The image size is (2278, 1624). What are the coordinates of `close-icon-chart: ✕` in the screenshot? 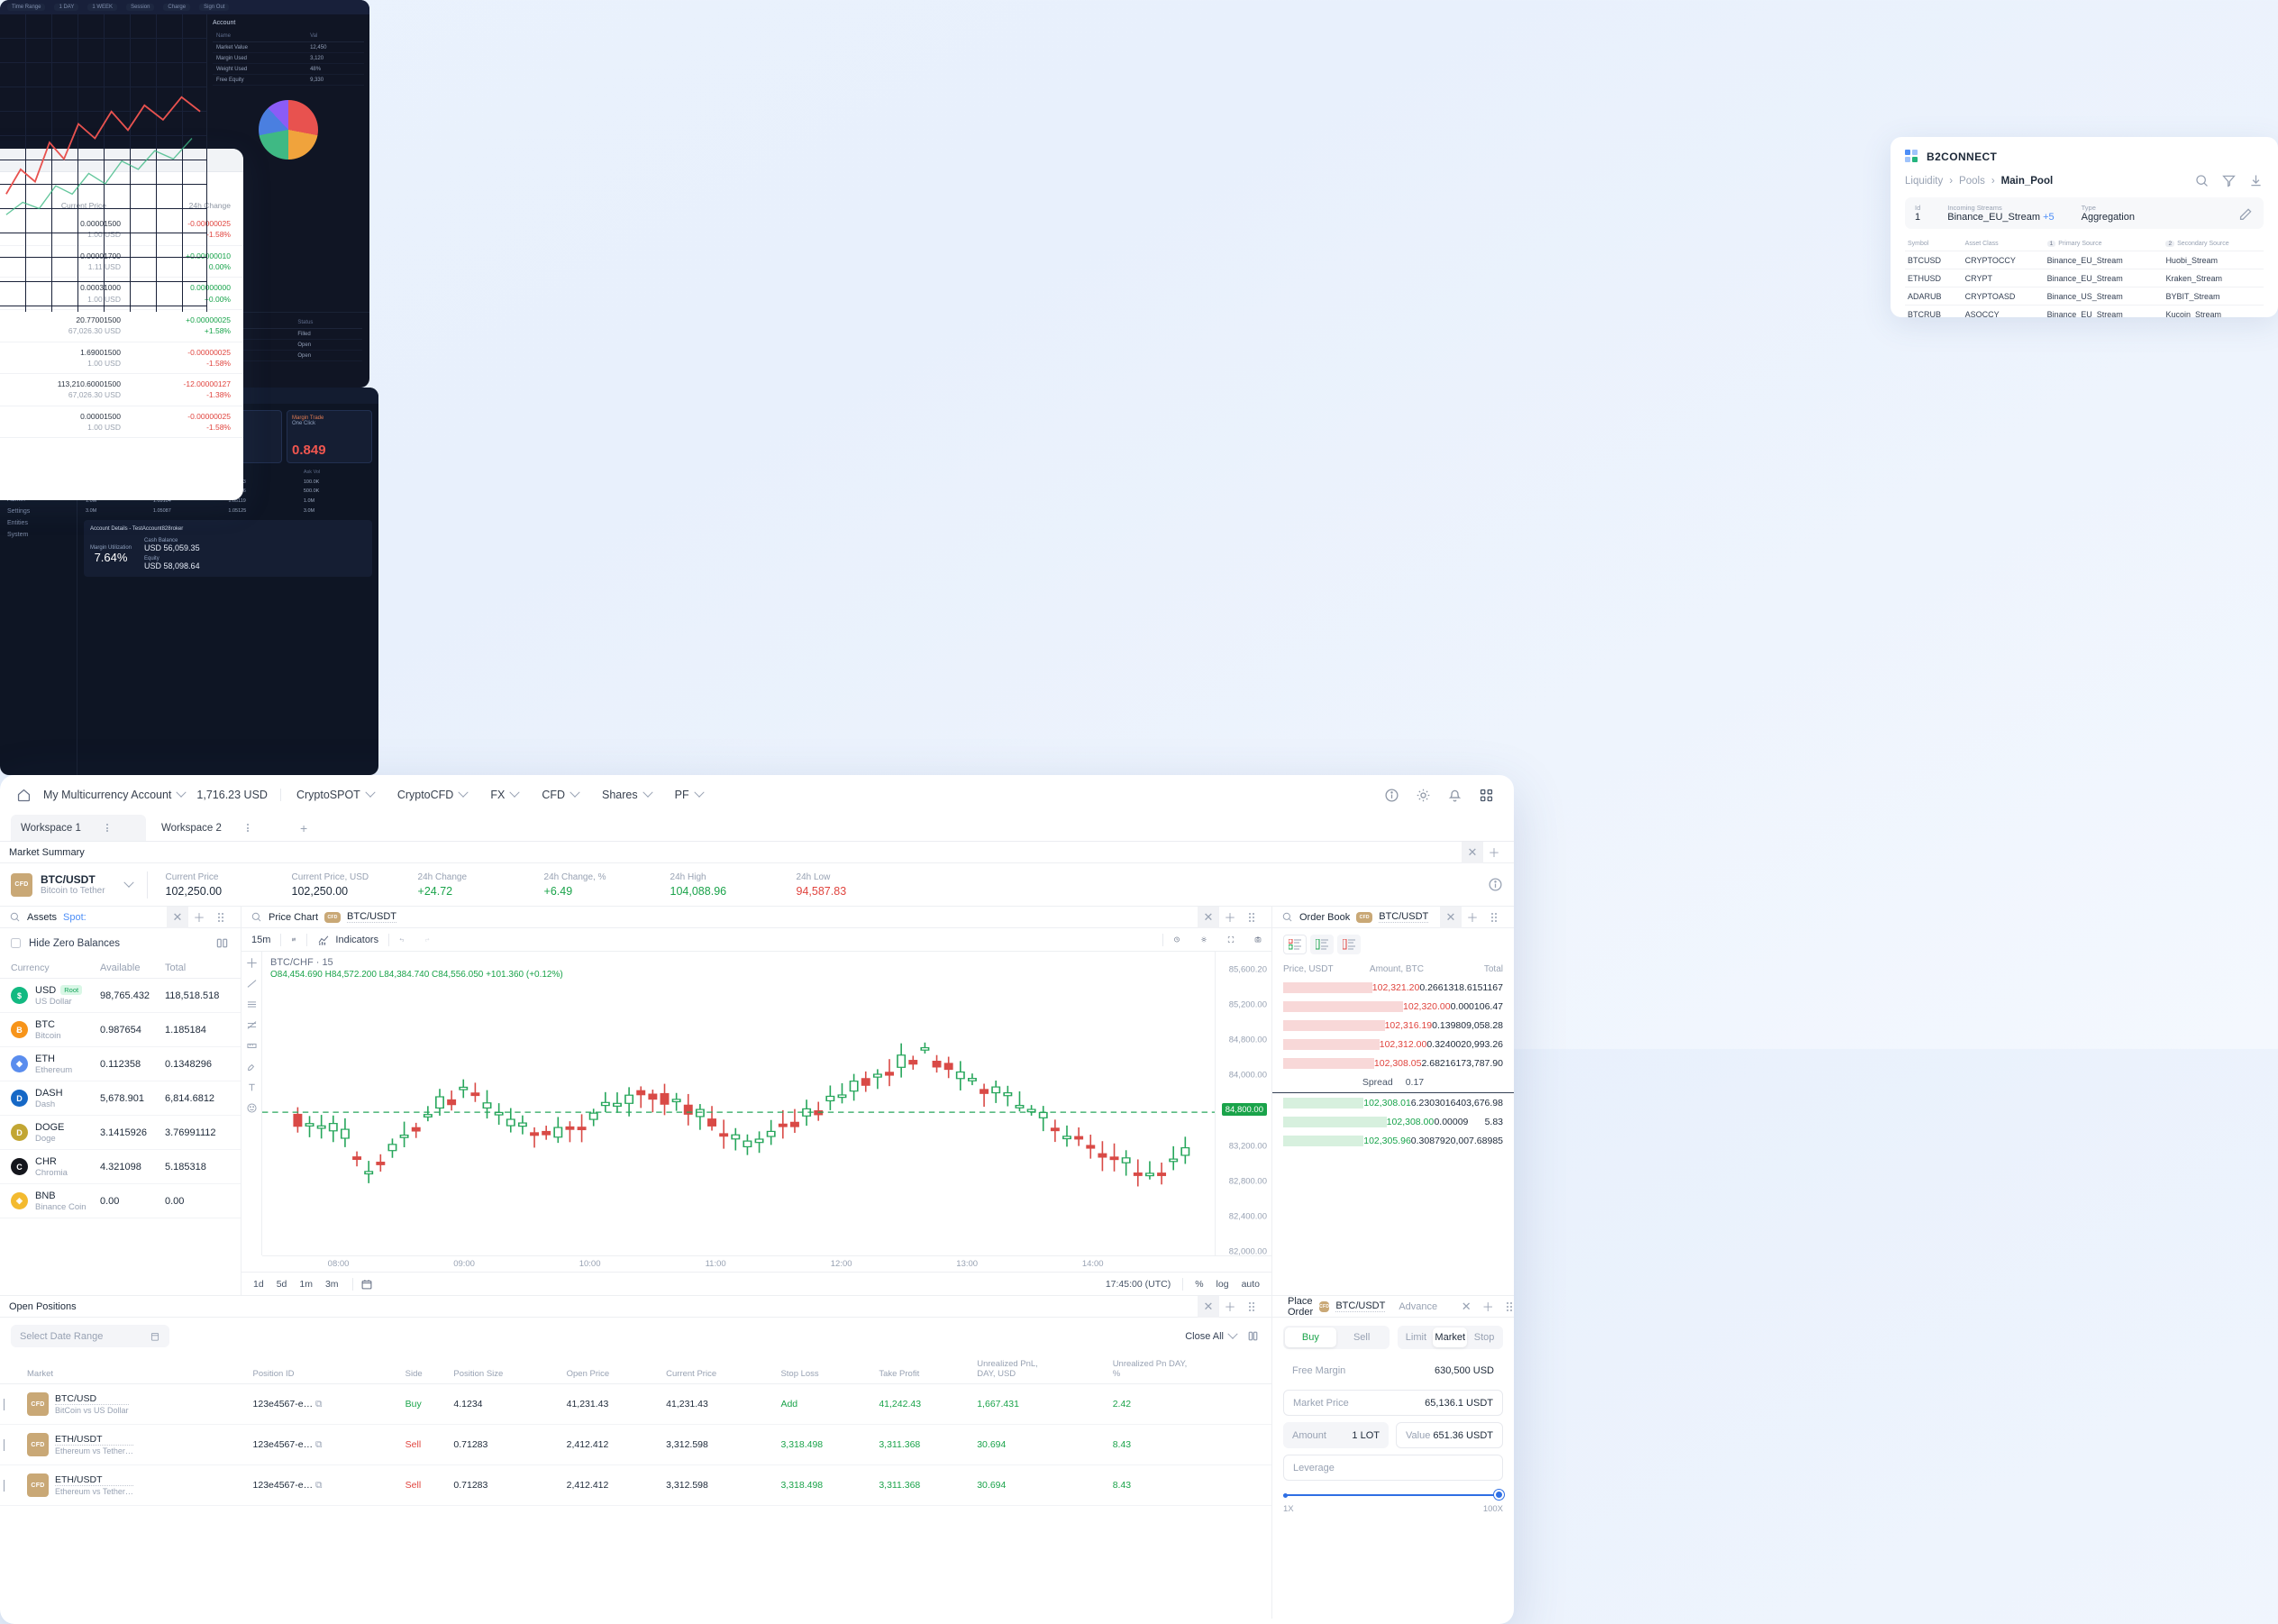 It's located at (1208, 917).